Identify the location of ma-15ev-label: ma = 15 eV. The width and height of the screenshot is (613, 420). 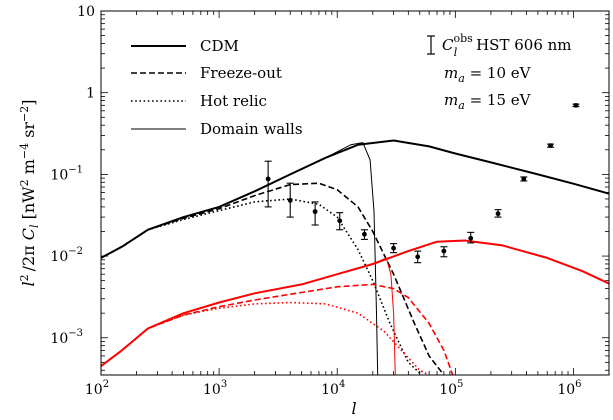
(488, 101).